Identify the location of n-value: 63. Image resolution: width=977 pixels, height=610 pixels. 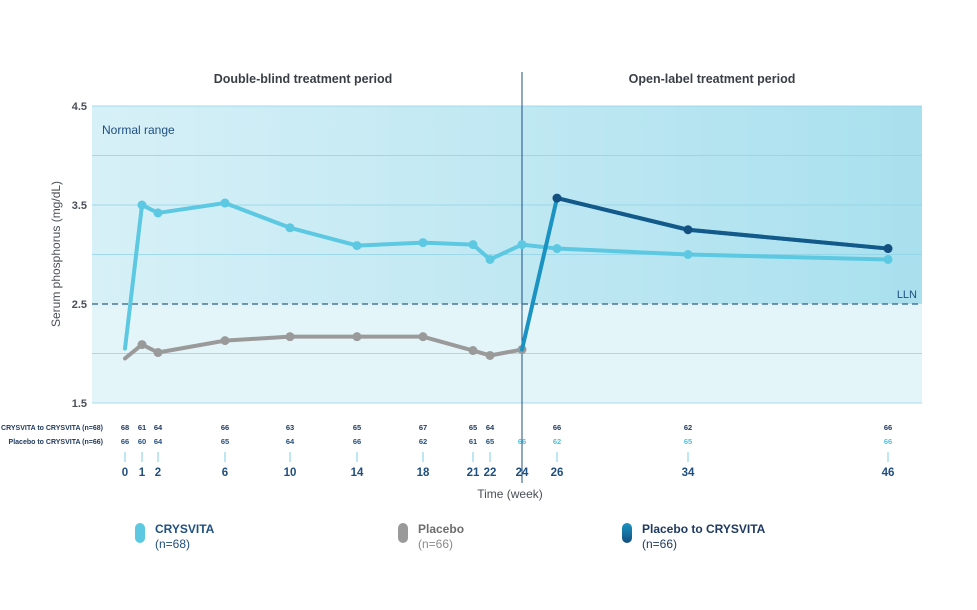
(290, 427).